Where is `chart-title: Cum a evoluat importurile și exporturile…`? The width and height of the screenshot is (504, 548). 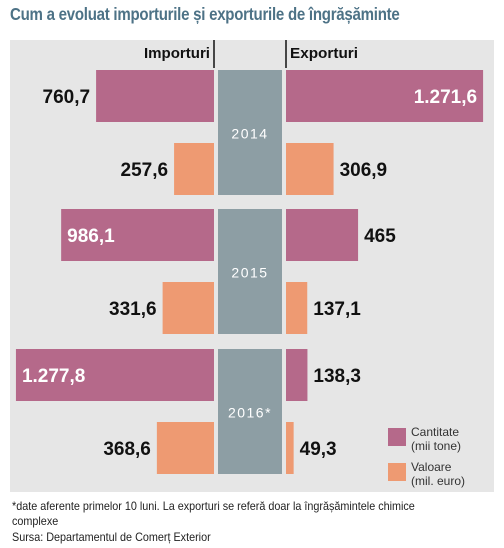
chart-title: Cum a evoluat importurile și exporturile… is located at coordinates (205, 14).